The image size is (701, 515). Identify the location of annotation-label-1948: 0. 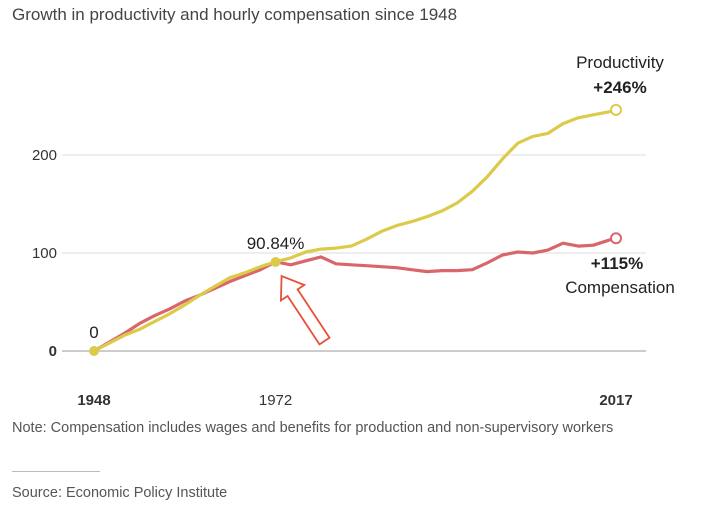
(93, 332).